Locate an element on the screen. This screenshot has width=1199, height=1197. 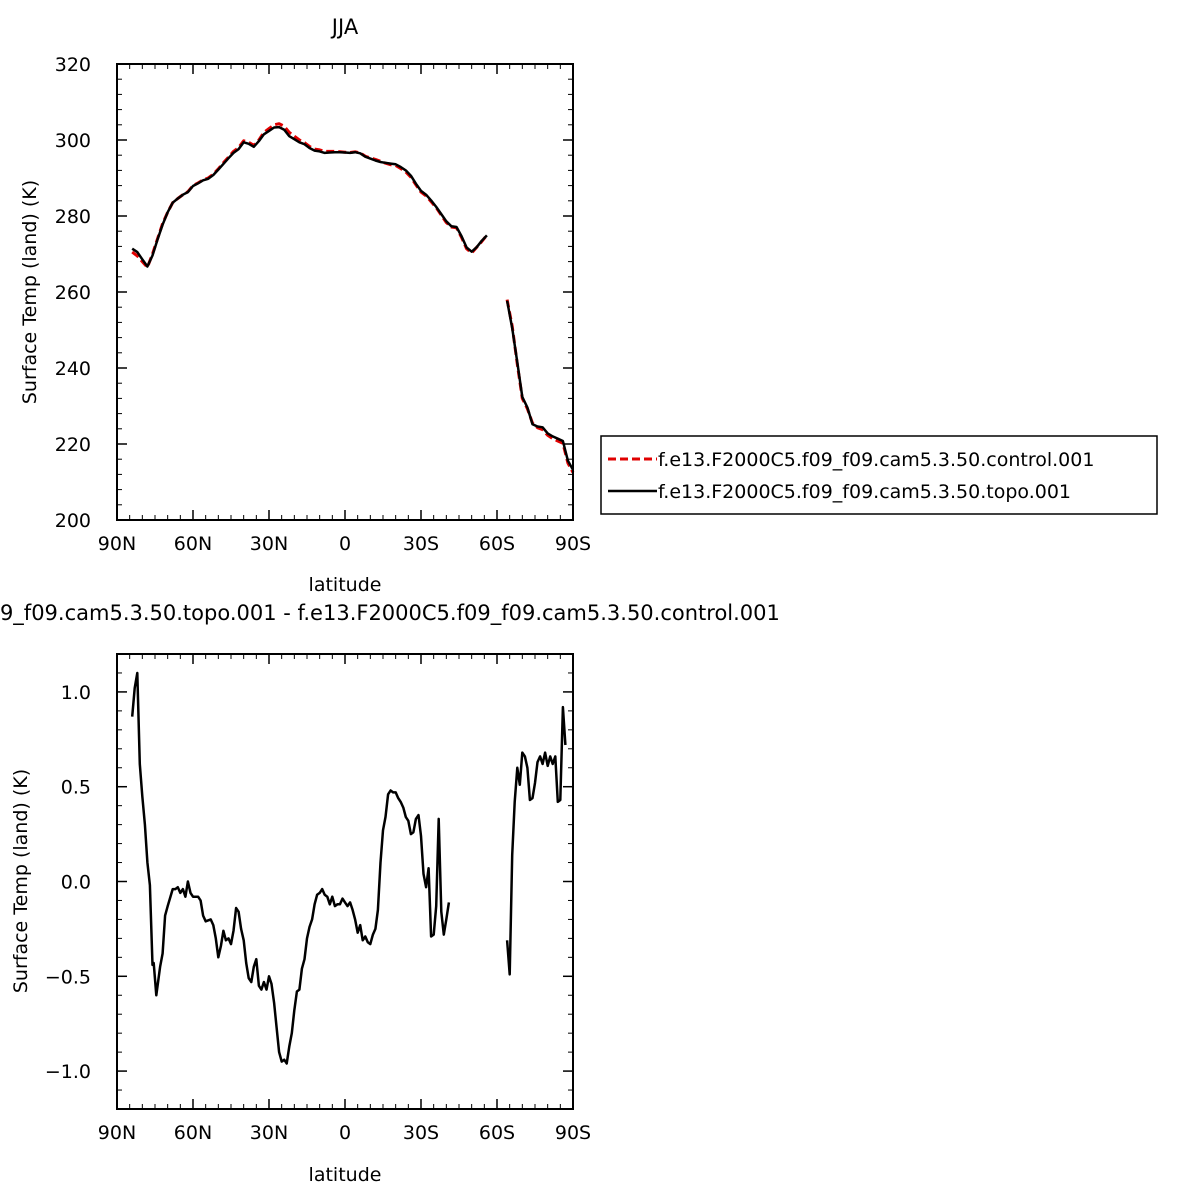
top-chart-title: JJA is located at coordinates (344, 27).